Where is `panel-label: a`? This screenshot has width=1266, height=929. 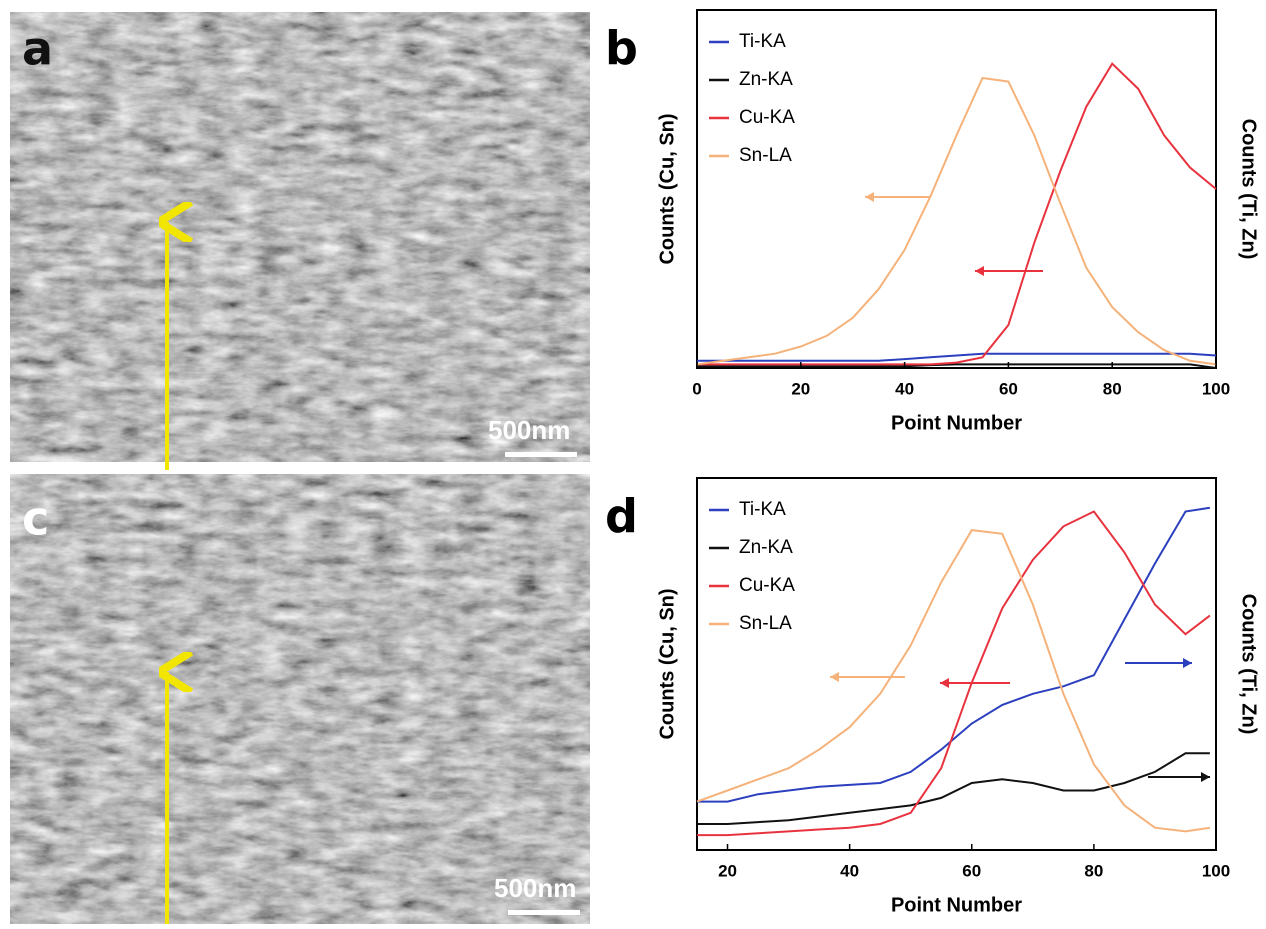 panel-label: a is located at coordinates (37, 49).